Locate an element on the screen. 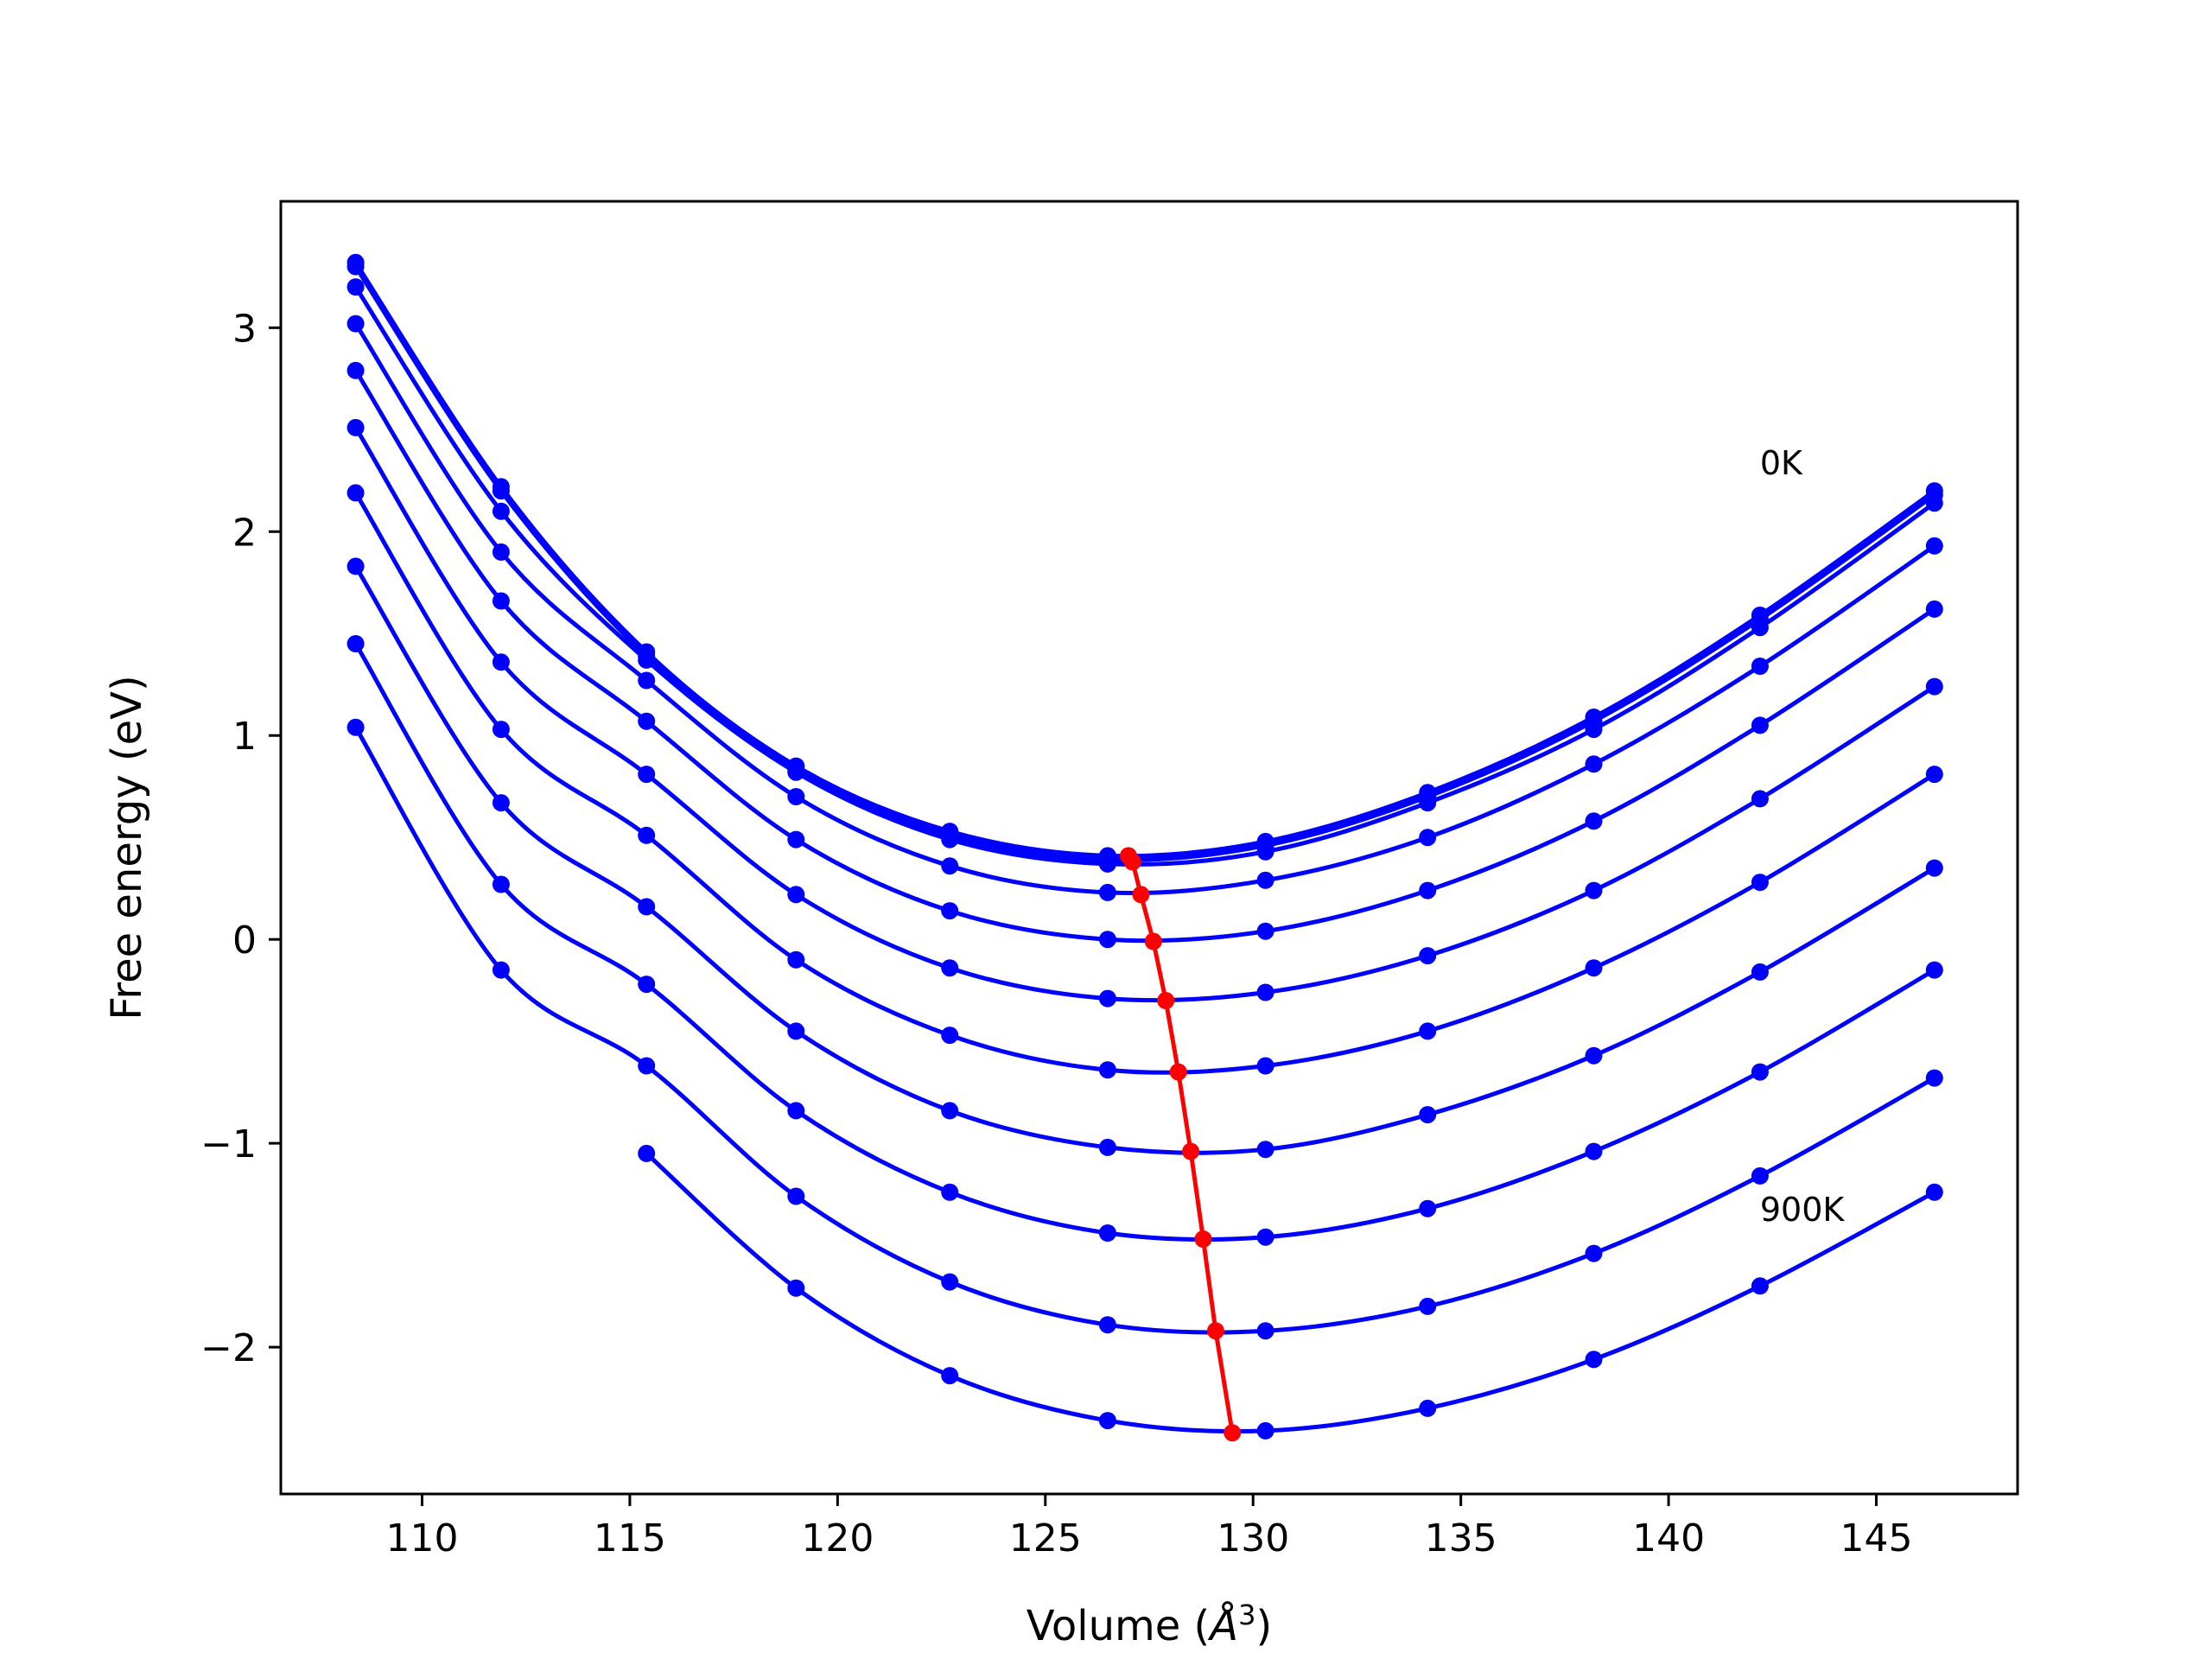  x-tick-label: 145 is located at coordinates (1876, 1538).